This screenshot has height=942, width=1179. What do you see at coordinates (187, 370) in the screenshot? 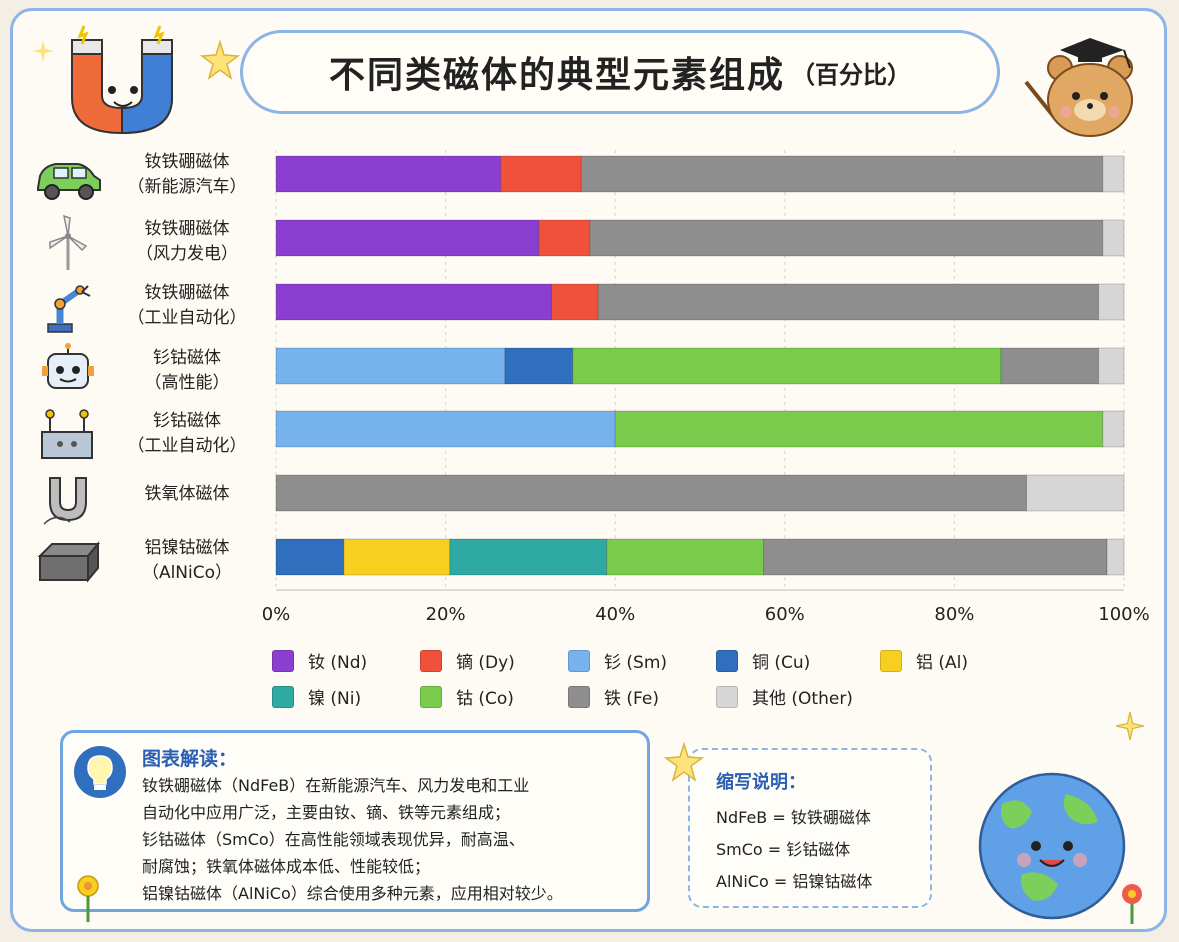
I see `row-label: 钐钴磁体 （高性能）` at bounding box center [187, 370].